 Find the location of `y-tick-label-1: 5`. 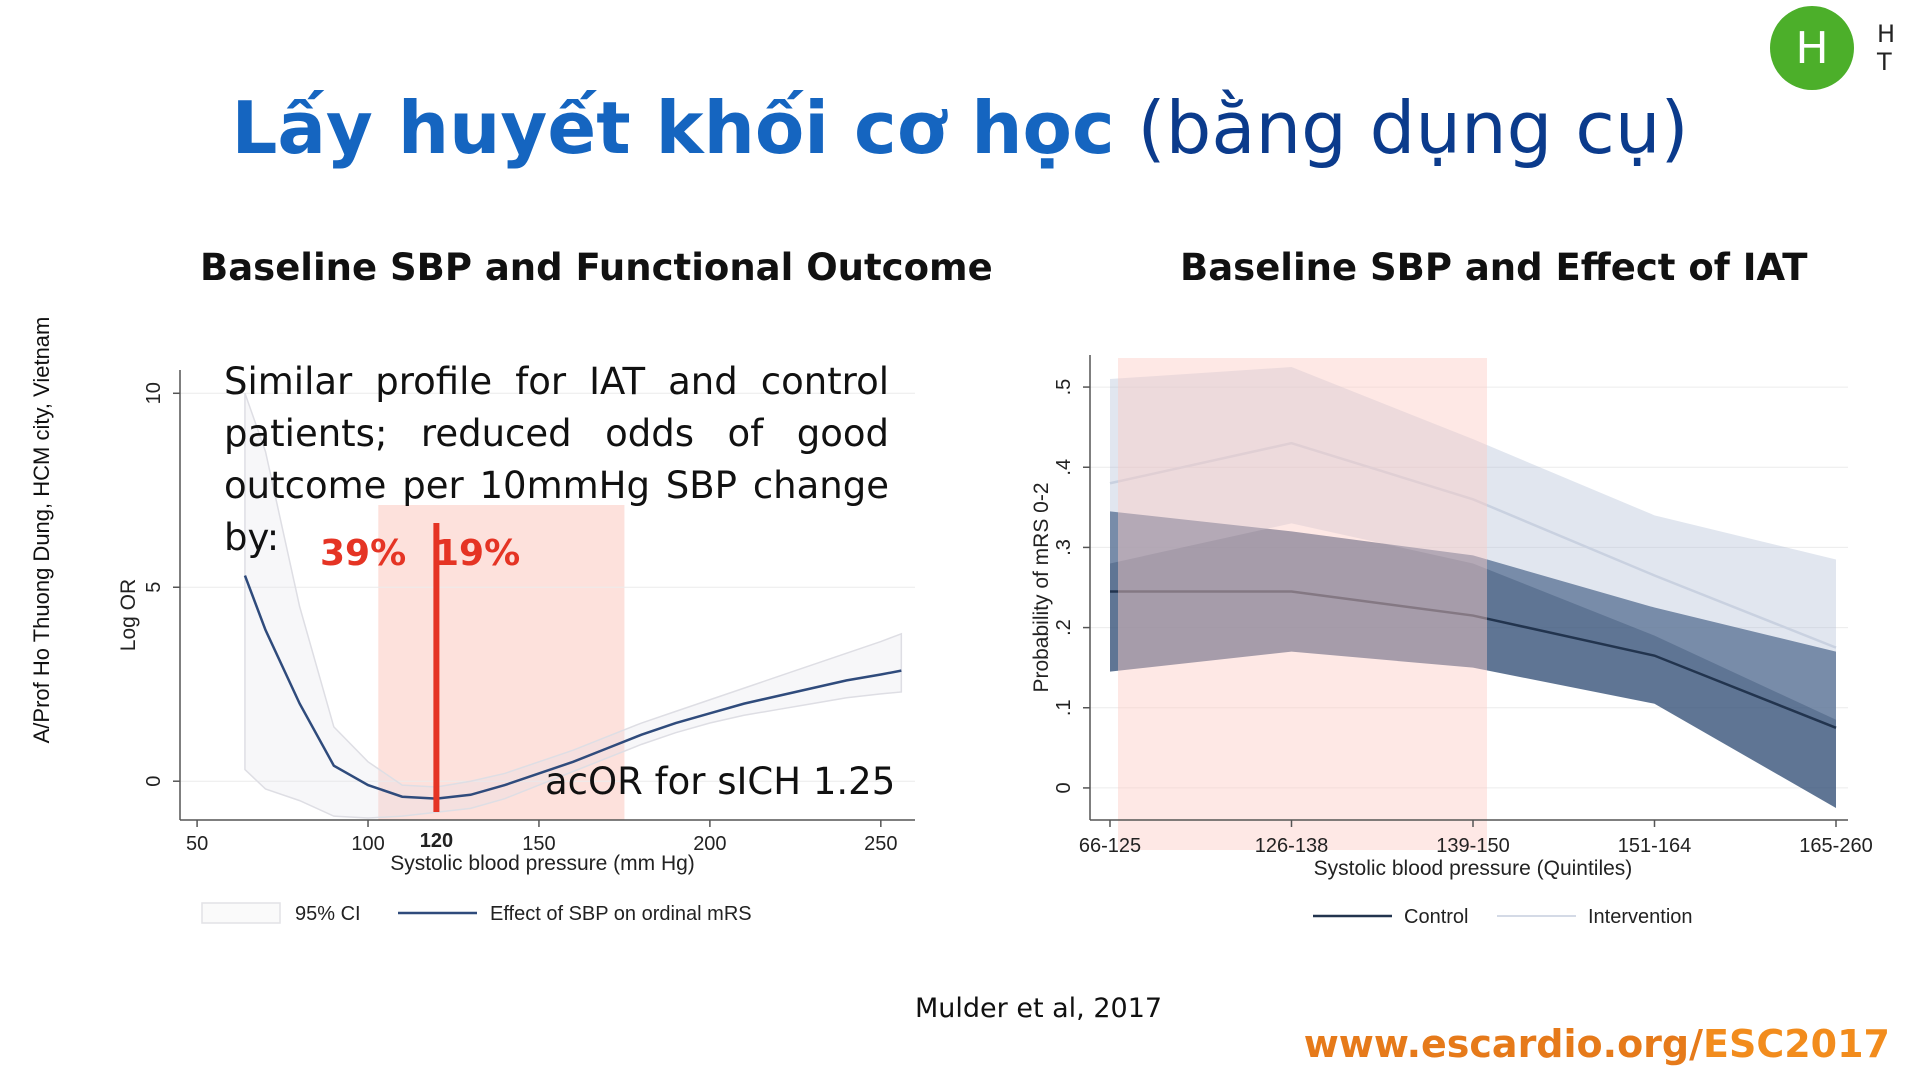

y-tick-label-1: 5 is located at coordinates (154, 587).